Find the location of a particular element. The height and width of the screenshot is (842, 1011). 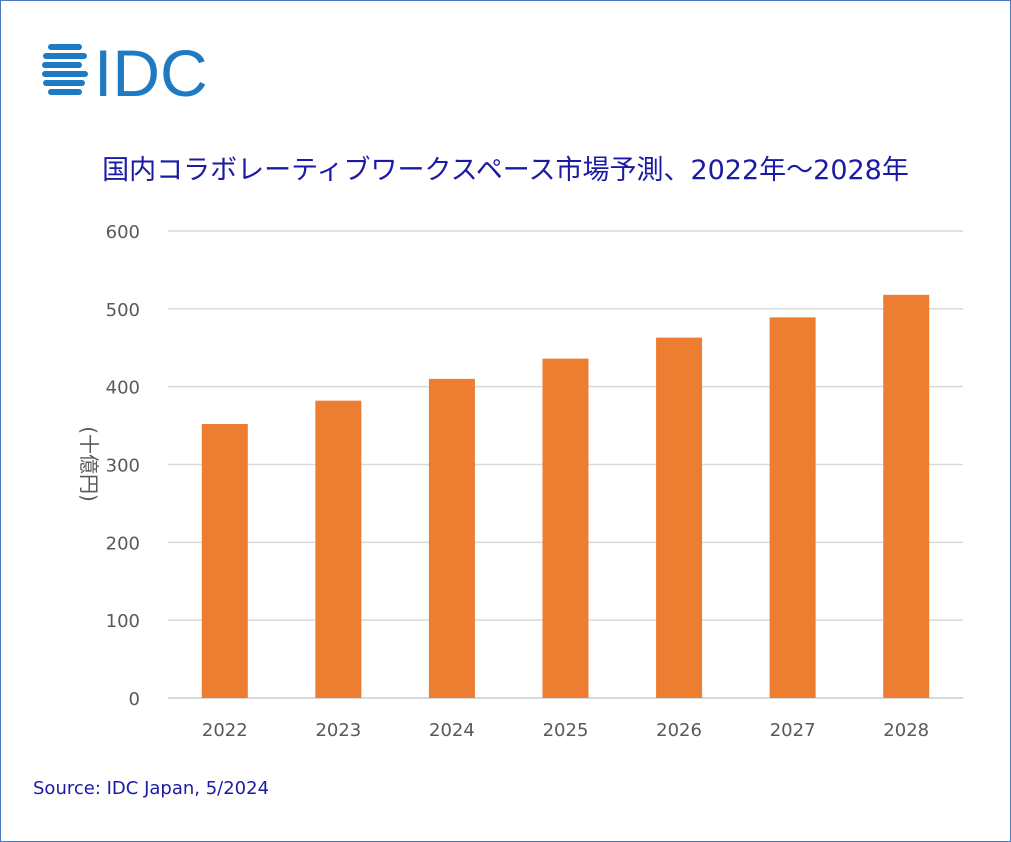

bar-2023 is located at coordinates (338, 549).